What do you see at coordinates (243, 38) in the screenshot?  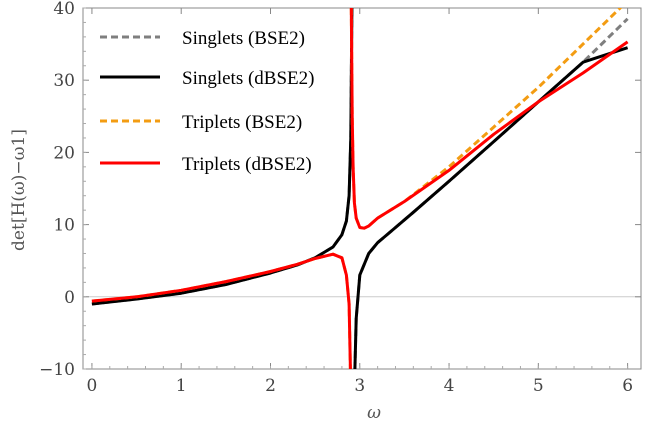 I see `legend-label-singlets-bse2: Singlets (BSE2)` at bounding box center [243, 38].